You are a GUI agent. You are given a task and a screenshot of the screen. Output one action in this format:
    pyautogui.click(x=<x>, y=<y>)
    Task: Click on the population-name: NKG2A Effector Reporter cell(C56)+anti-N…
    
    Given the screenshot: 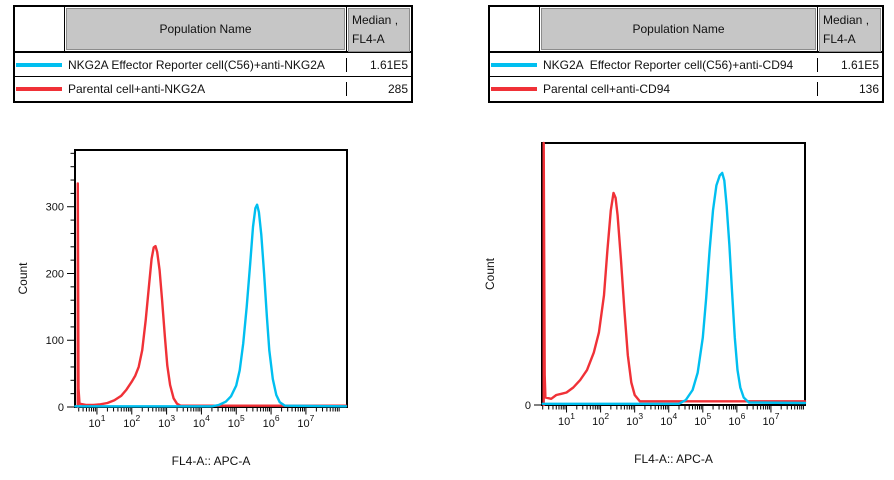 What is the action you would take?
    pyautogui.click(x=206, y=64)
    